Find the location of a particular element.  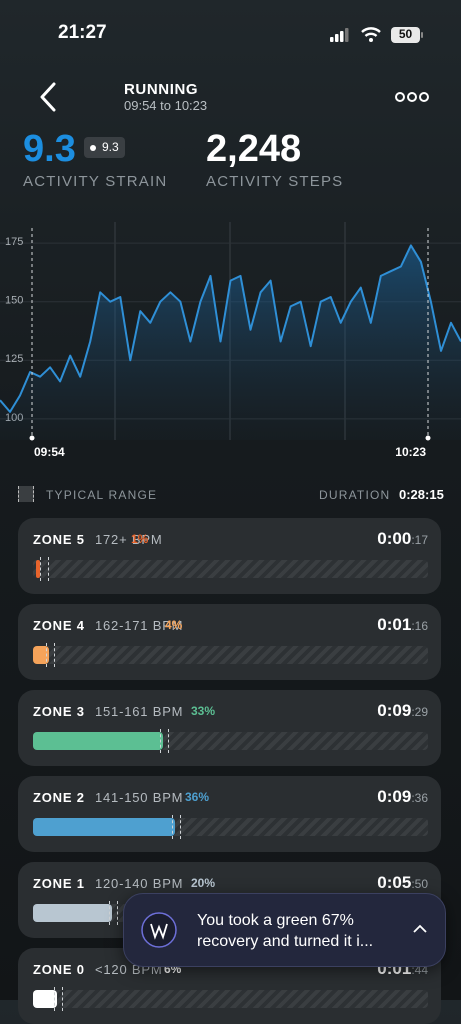

zone-duration-seconds: :29 is located at coordinates (419, 712).